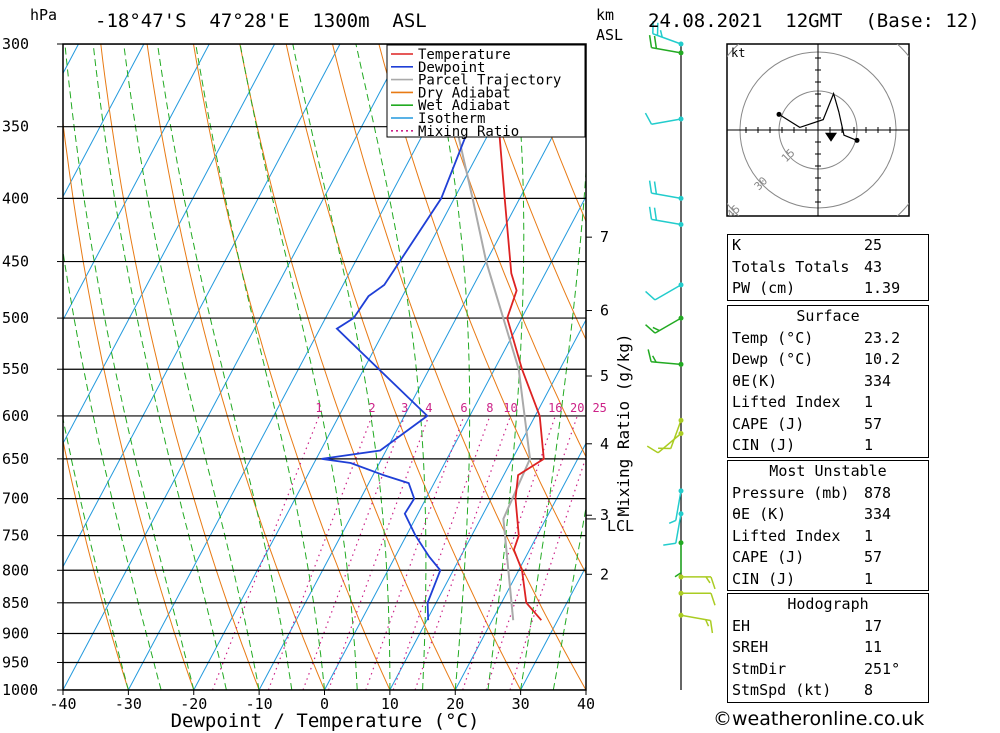  I want to click on pressure-tick-label: 450, so click(15, 262).